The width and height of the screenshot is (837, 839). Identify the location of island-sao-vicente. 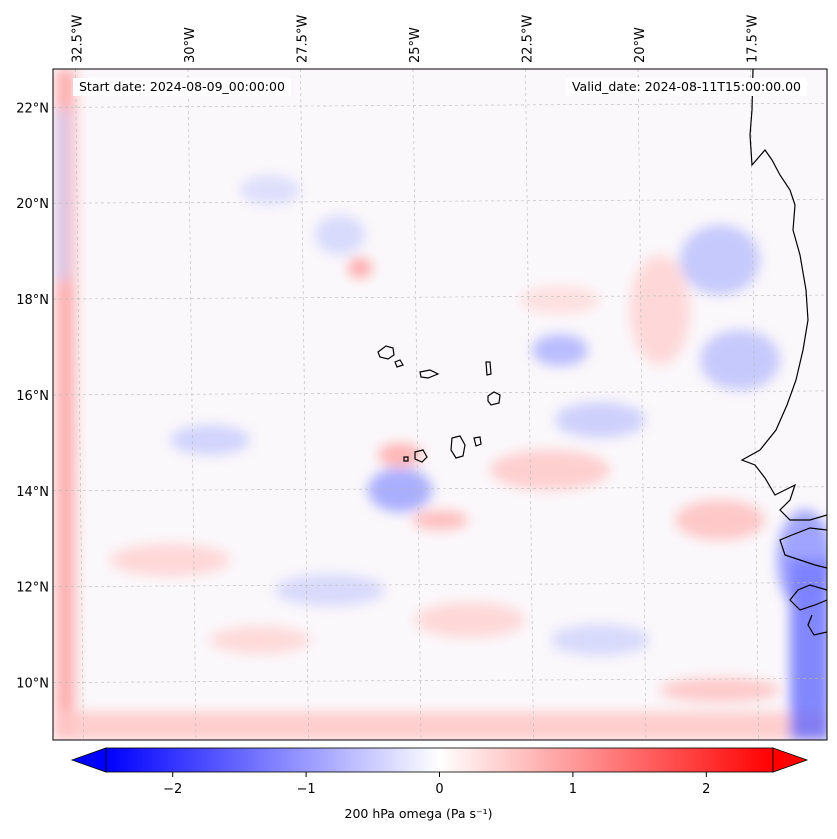
(399, 363).